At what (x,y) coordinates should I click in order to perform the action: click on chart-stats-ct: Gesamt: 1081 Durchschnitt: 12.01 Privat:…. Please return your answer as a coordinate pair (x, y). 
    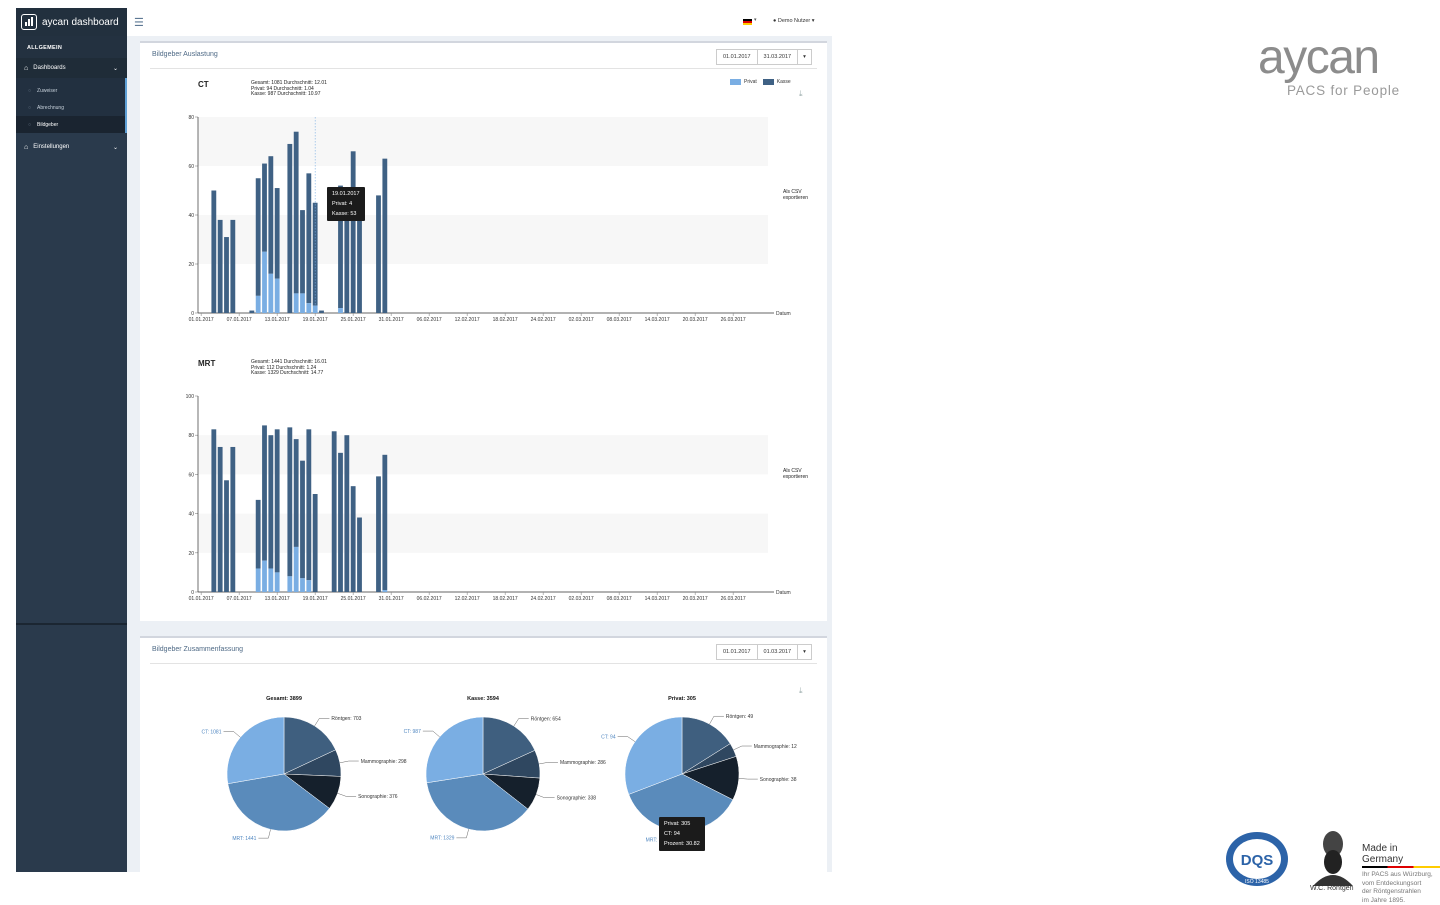
    Looking at the image, I should click on (289, 89).